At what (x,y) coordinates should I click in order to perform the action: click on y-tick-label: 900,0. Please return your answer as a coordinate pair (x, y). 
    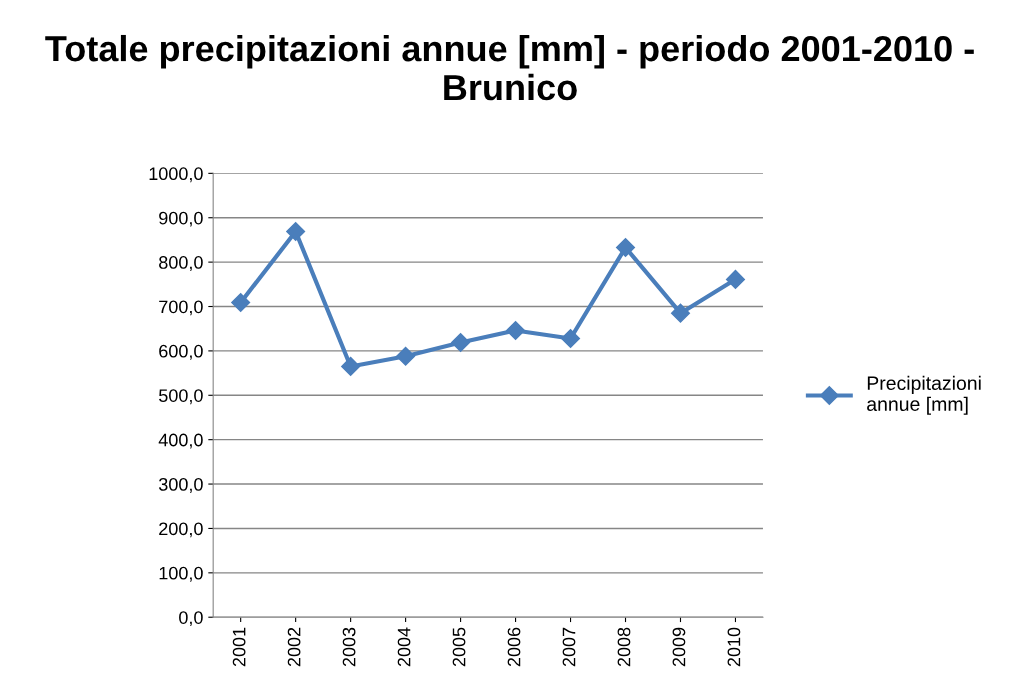
    Looking at the image, I should click on (181, 219).